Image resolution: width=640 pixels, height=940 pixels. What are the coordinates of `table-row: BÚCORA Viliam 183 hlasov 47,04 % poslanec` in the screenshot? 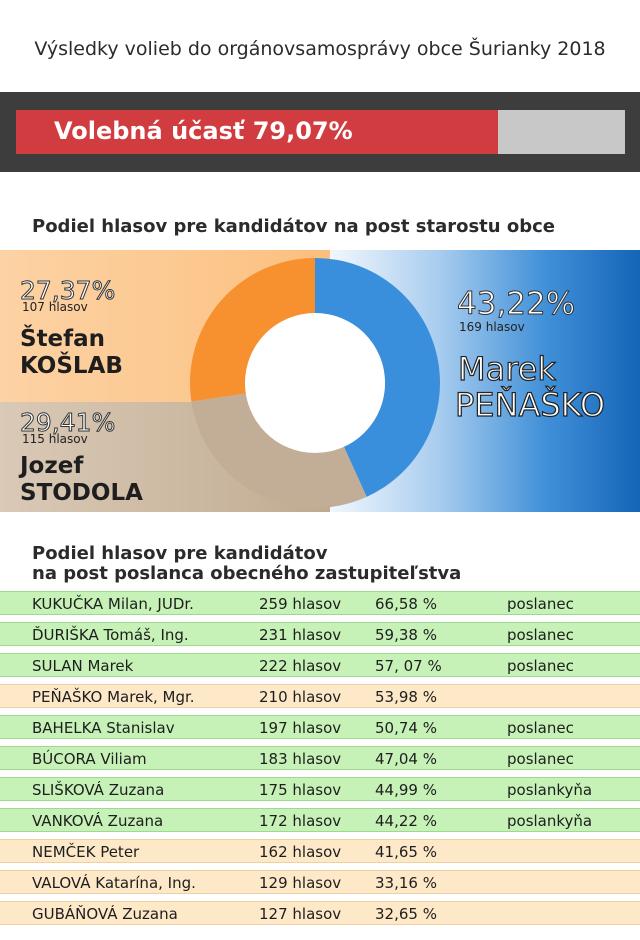 It's located at (320, 758).